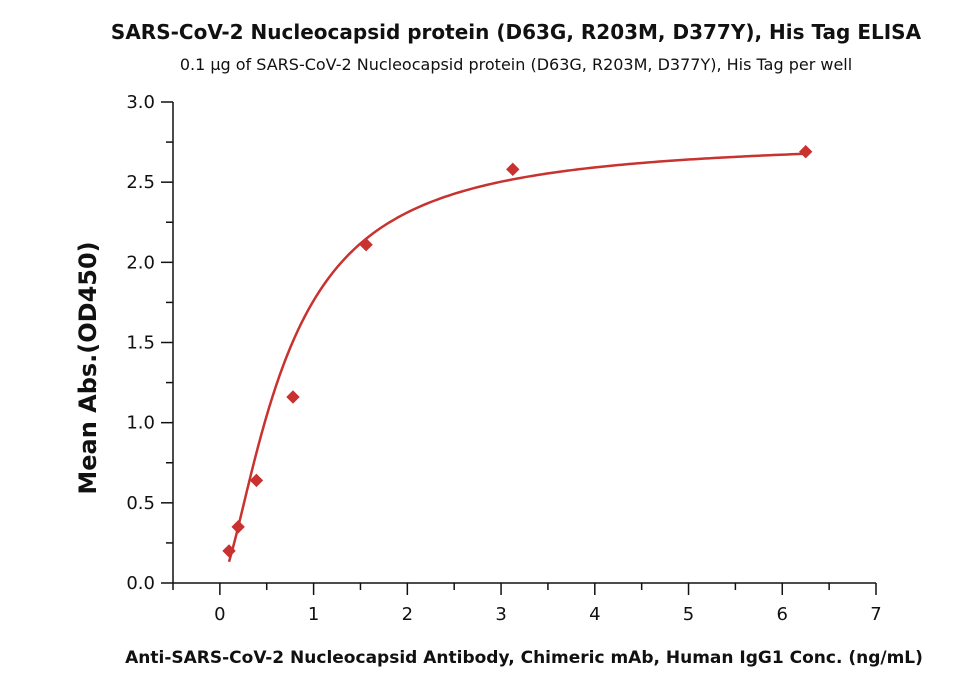  What do you see at coordinates (313, 614) in the screenshot?
I see `x-tick-label: 1` at bounding box center [313, 614].